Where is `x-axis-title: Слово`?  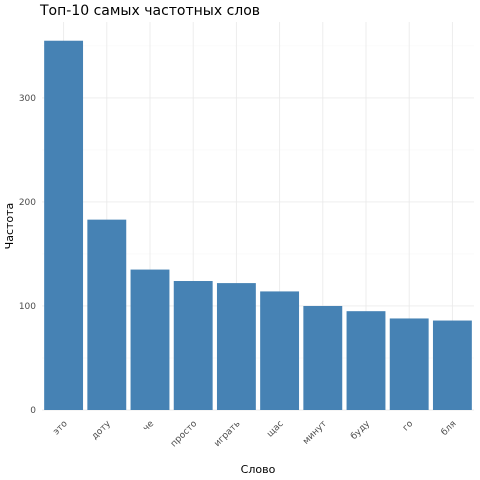
x-axis-title: Слово is located at coordinates (258, 469).